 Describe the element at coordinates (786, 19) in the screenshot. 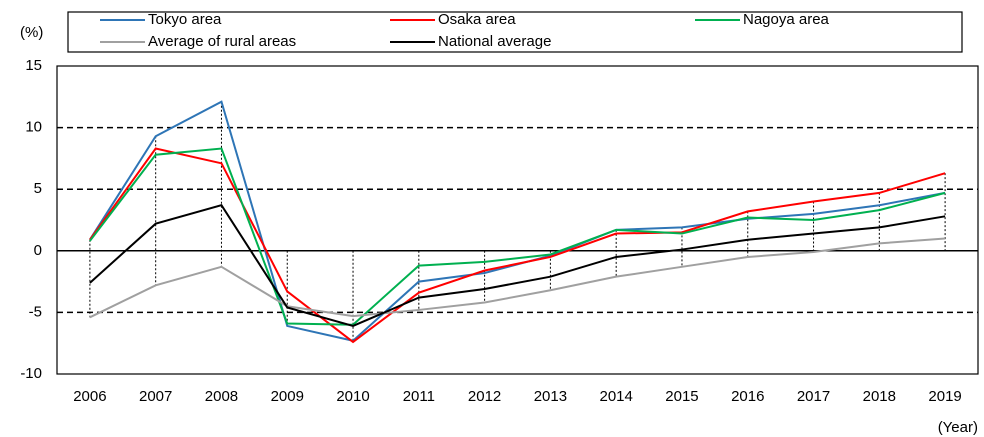

I see `legend-label: Nagoya area` at that location.